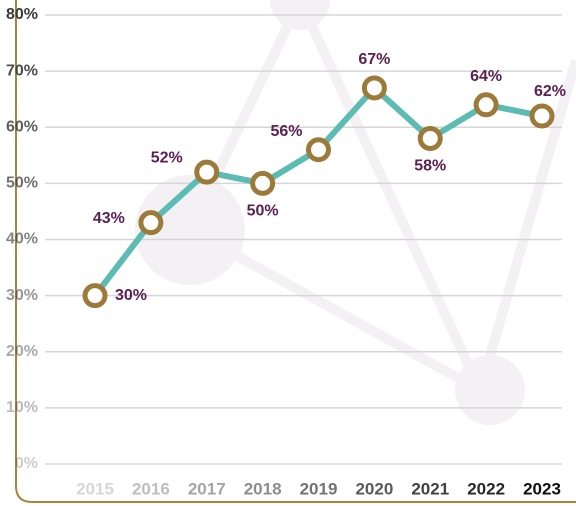  What do you see at coordinates (263, 488) in the screenshot?
I see `x-tick-label: 2018` at bounding box center [263, 488].